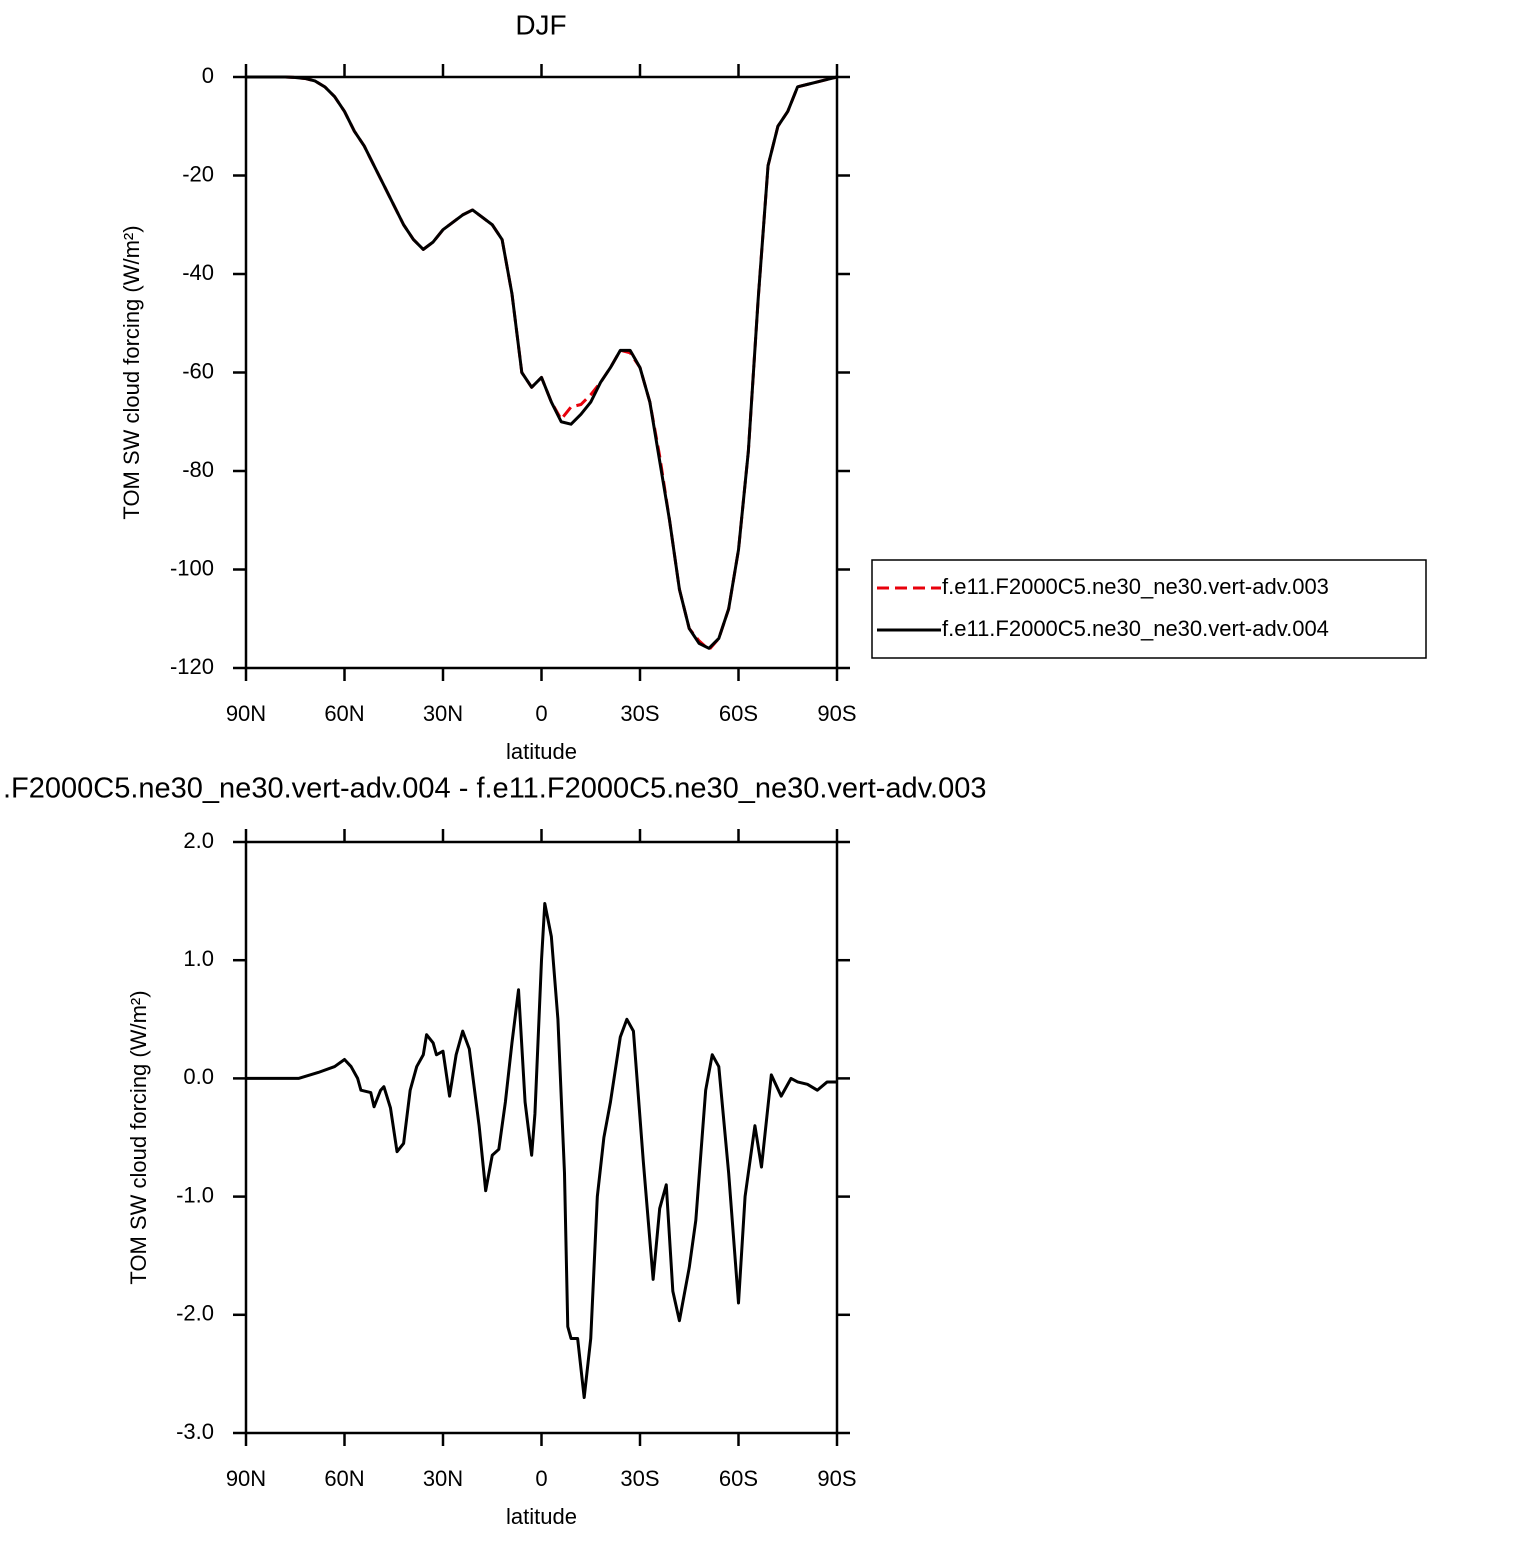 The height and width of the screenshot is (1541, 1533). What do you see at coordinates (1149, 609) in the screenshot?
I see `legend-box` at bounding box center [1149, 609].